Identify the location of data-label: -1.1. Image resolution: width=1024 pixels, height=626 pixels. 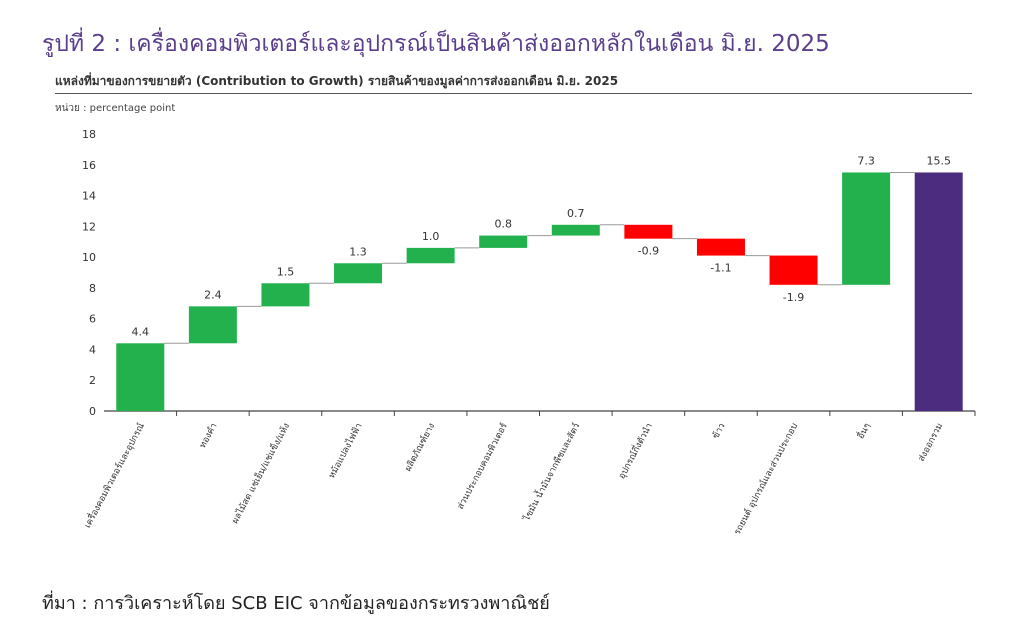
(720, 268).